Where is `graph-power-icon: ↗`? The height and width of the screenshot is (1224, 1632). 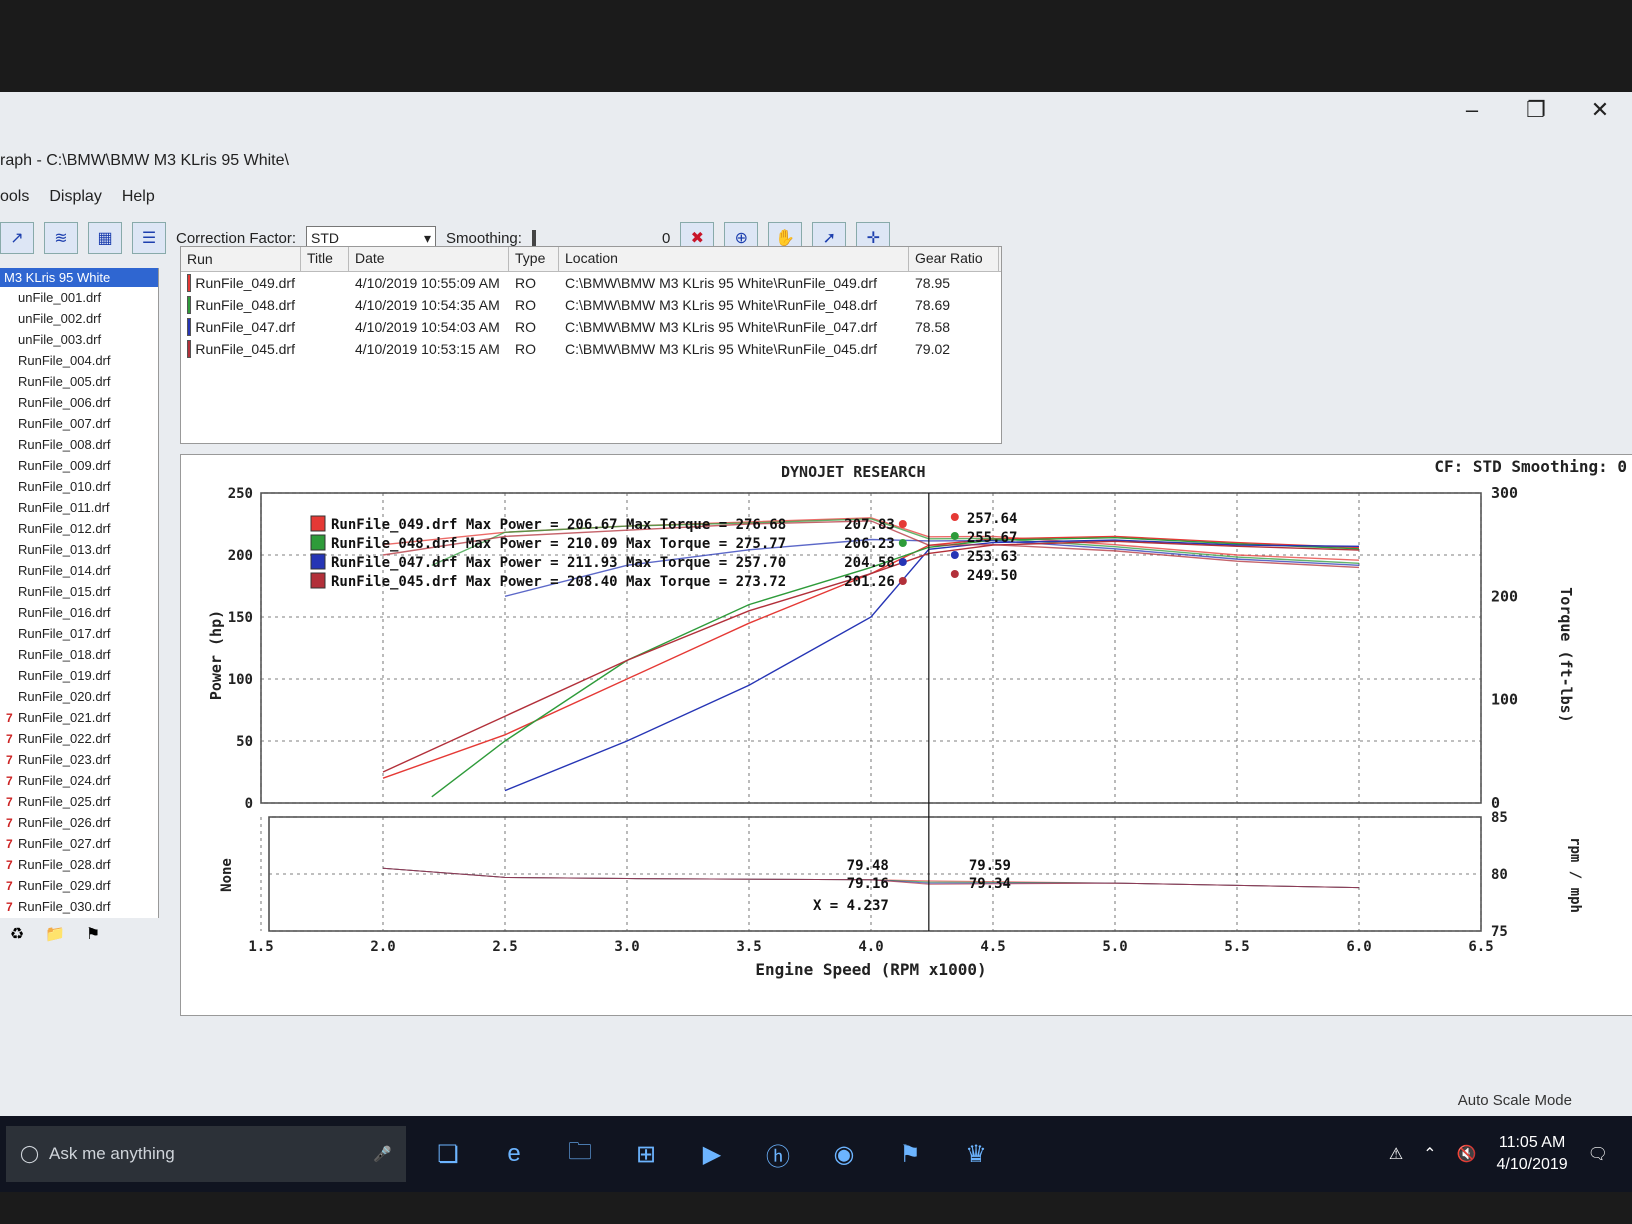
graph-power-icon: ↗ is located at coordinates (17, 238).